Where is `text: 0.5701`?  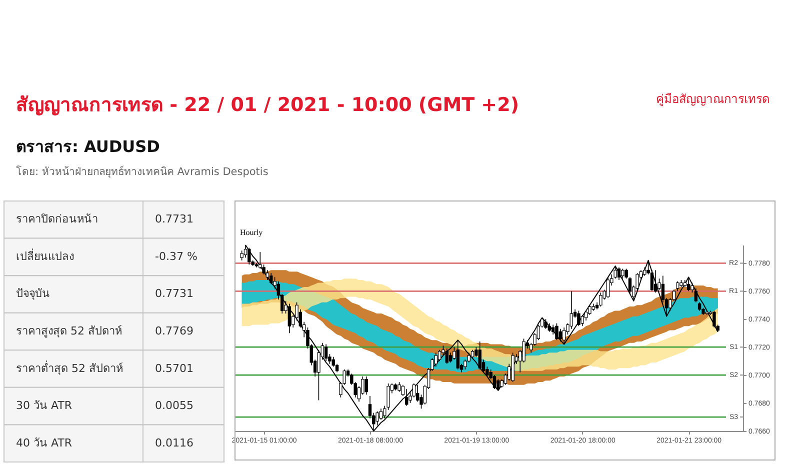
text: 0.5701 is located at coordinates (174, 368).